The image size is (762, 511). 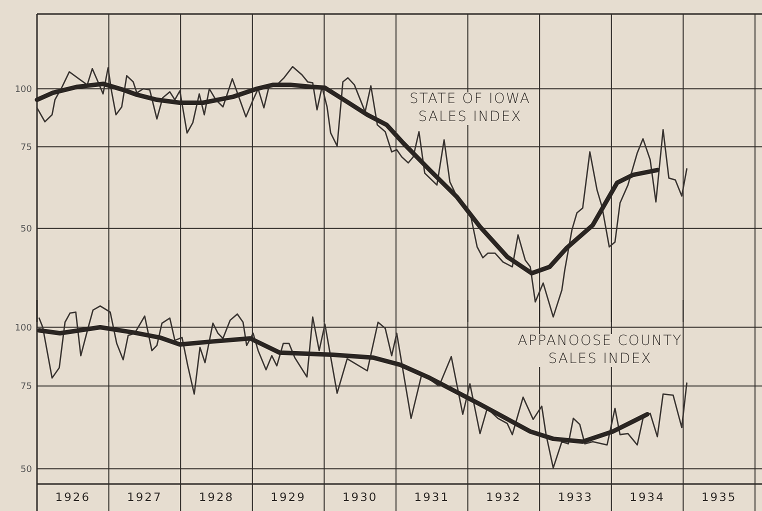 What do you see at coordinates (288, 497) in the screenshot?
I see `x-tick-label: 1929` at bounding box center [288, 497].